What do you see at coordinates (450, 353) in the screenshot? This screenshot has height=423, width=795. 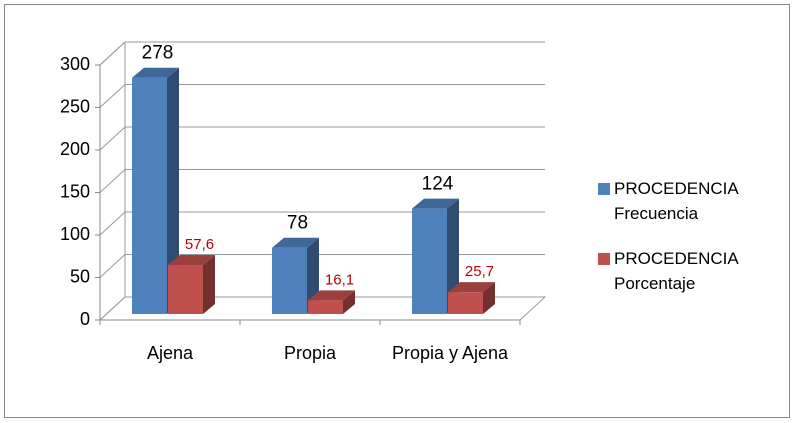 I see `x-tick-label: Propia y Ajena` at bounding box center [450, 353].